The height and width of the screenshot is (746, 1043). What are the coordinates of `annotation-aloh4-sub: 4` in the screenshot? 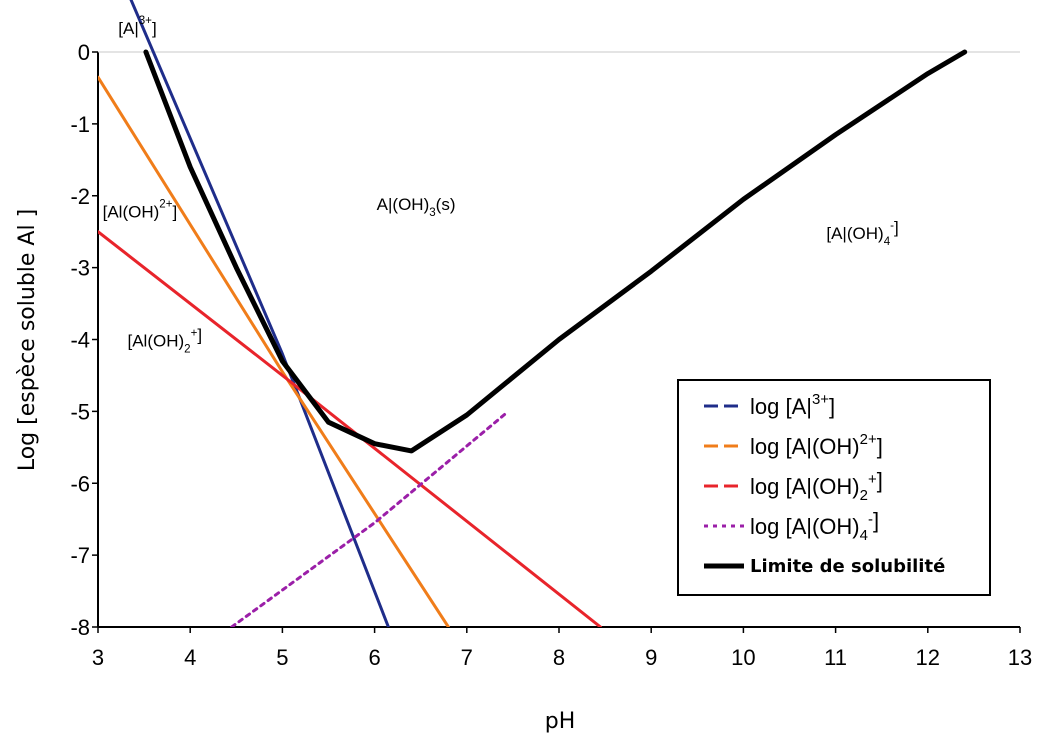 It's located at (887, 242).